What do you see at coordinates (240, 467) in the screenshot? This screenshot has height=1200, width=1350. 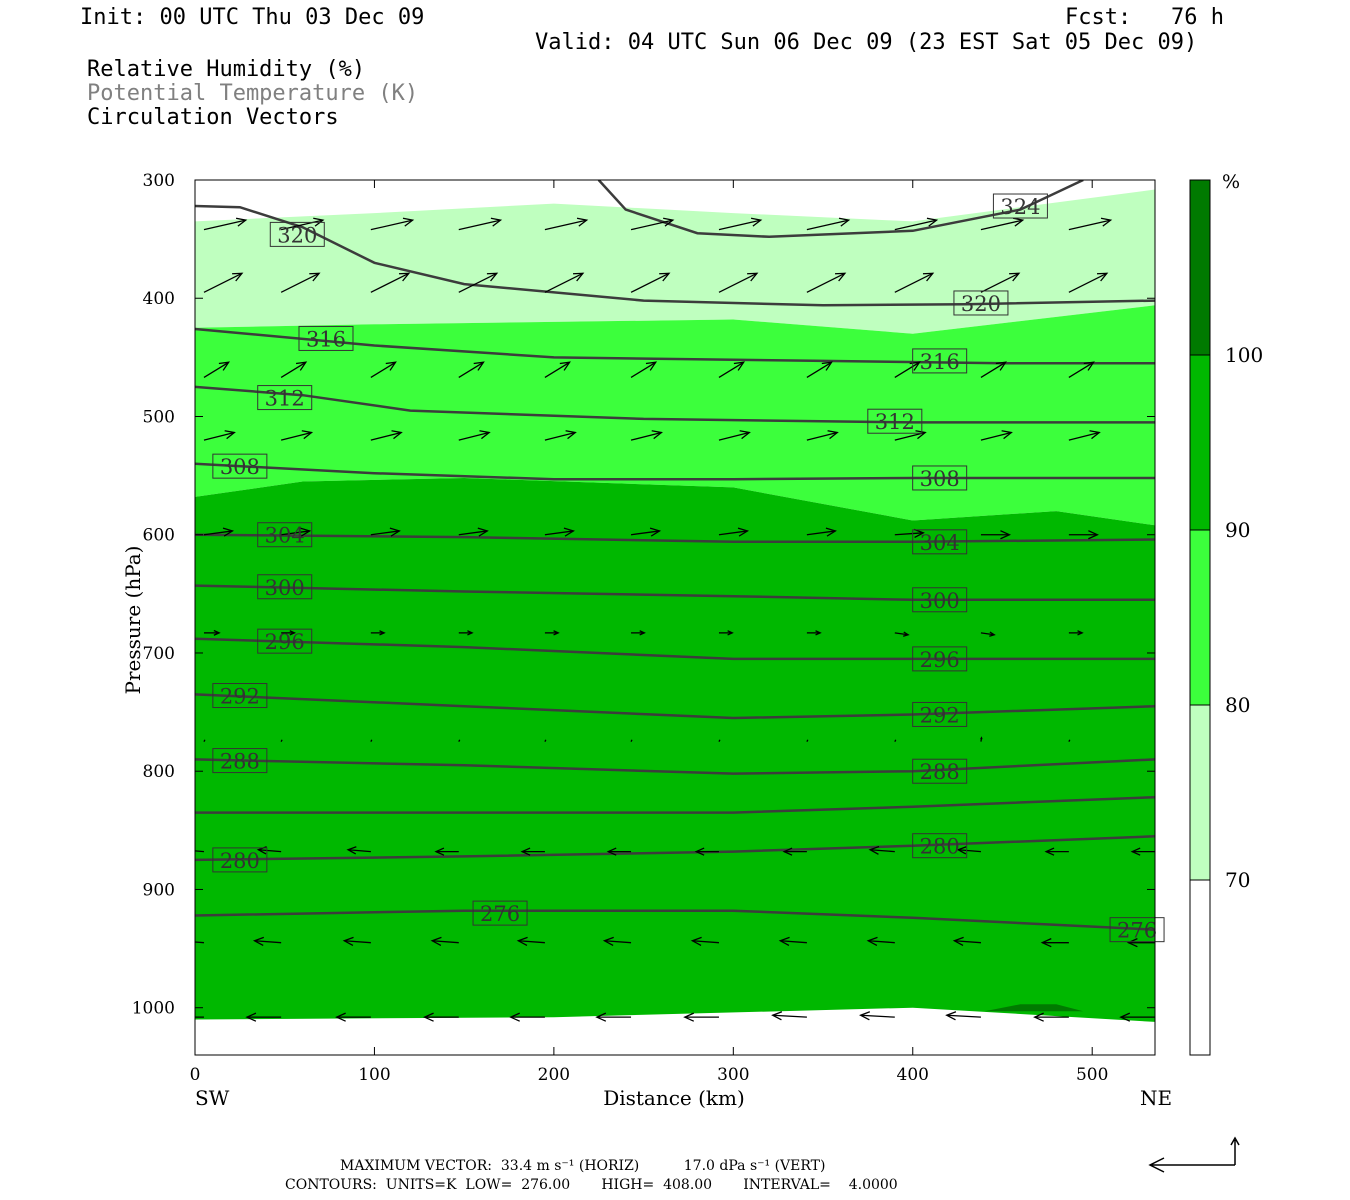 I see `theta-label-text: 308` at bounding box center [240, 467].